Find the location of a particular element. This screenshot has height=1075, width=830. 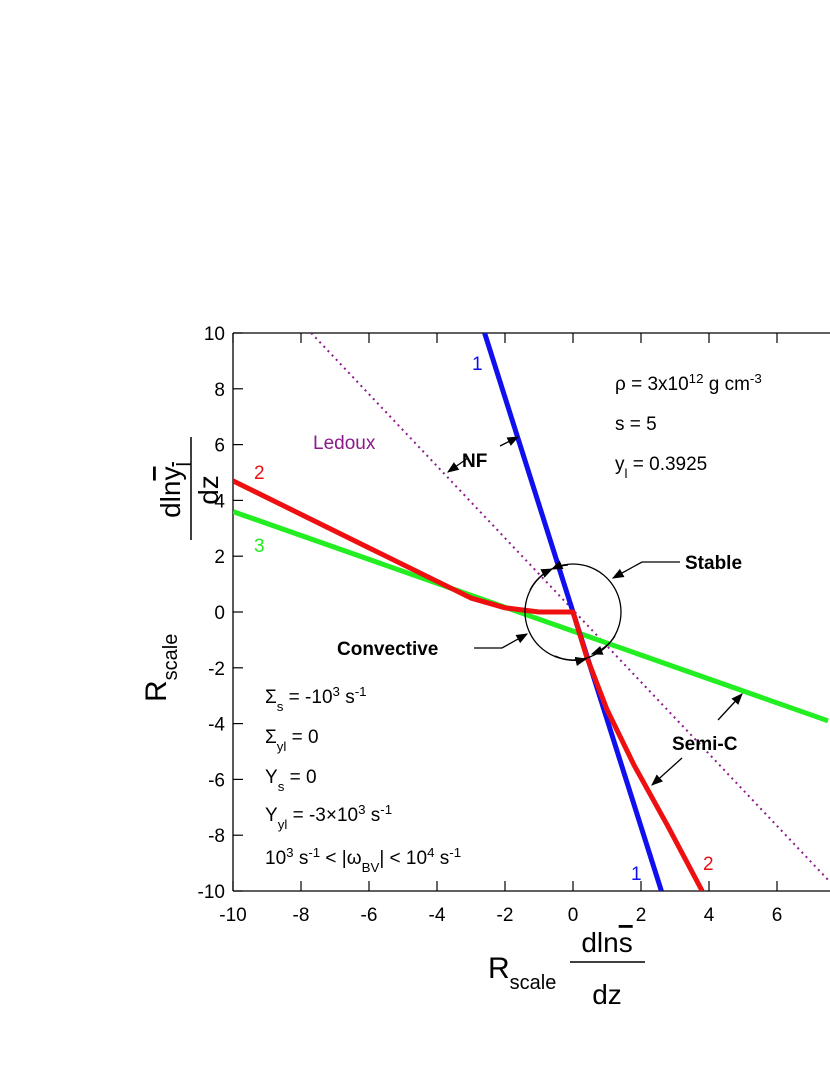

x-axis-label: Rscale is located at coordinates (522, 973).